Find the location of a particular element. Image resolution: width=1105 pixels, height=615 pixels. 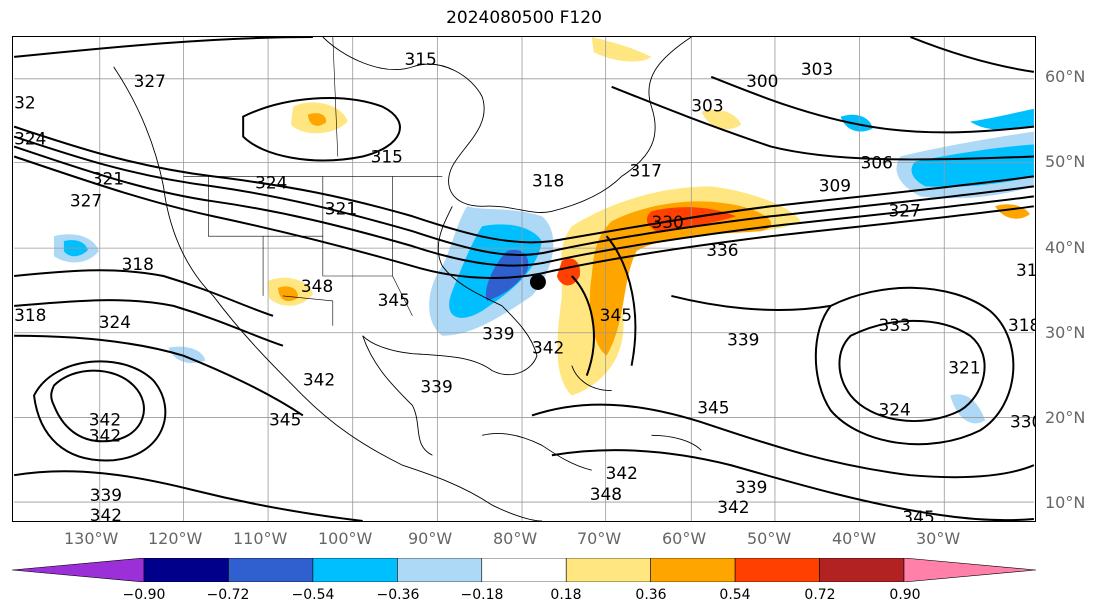

contour-label: 31 is located at coordinates (1026, 270).